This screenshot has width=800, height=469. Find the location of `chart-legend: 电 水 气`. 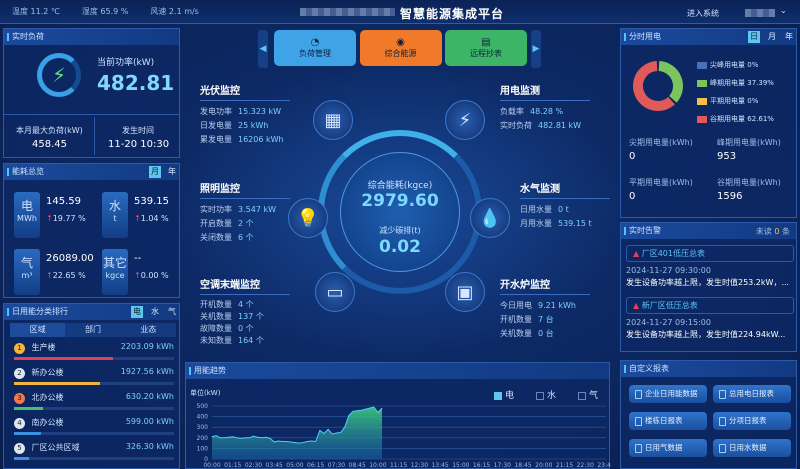

chart-legend: 电 水 气 is located at coordinates (546, 394).